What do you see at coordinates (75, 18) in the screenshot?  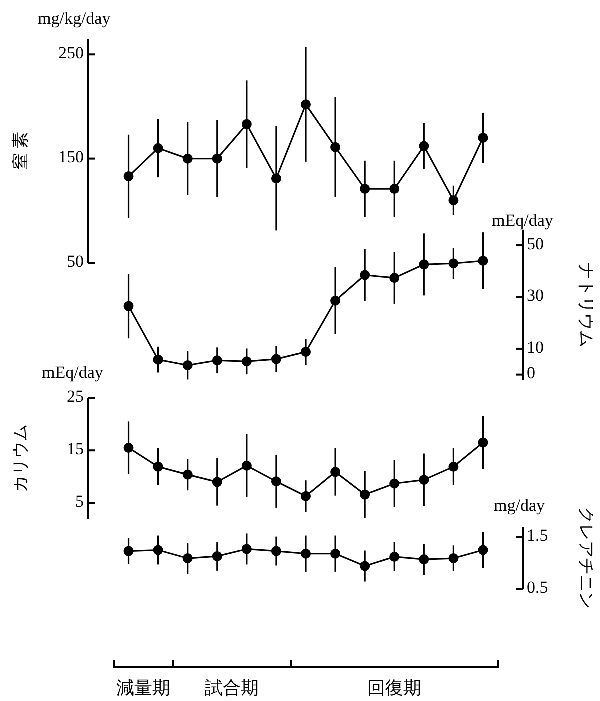 I see `text: mg/kg/day` at bounding box center [75, 18].